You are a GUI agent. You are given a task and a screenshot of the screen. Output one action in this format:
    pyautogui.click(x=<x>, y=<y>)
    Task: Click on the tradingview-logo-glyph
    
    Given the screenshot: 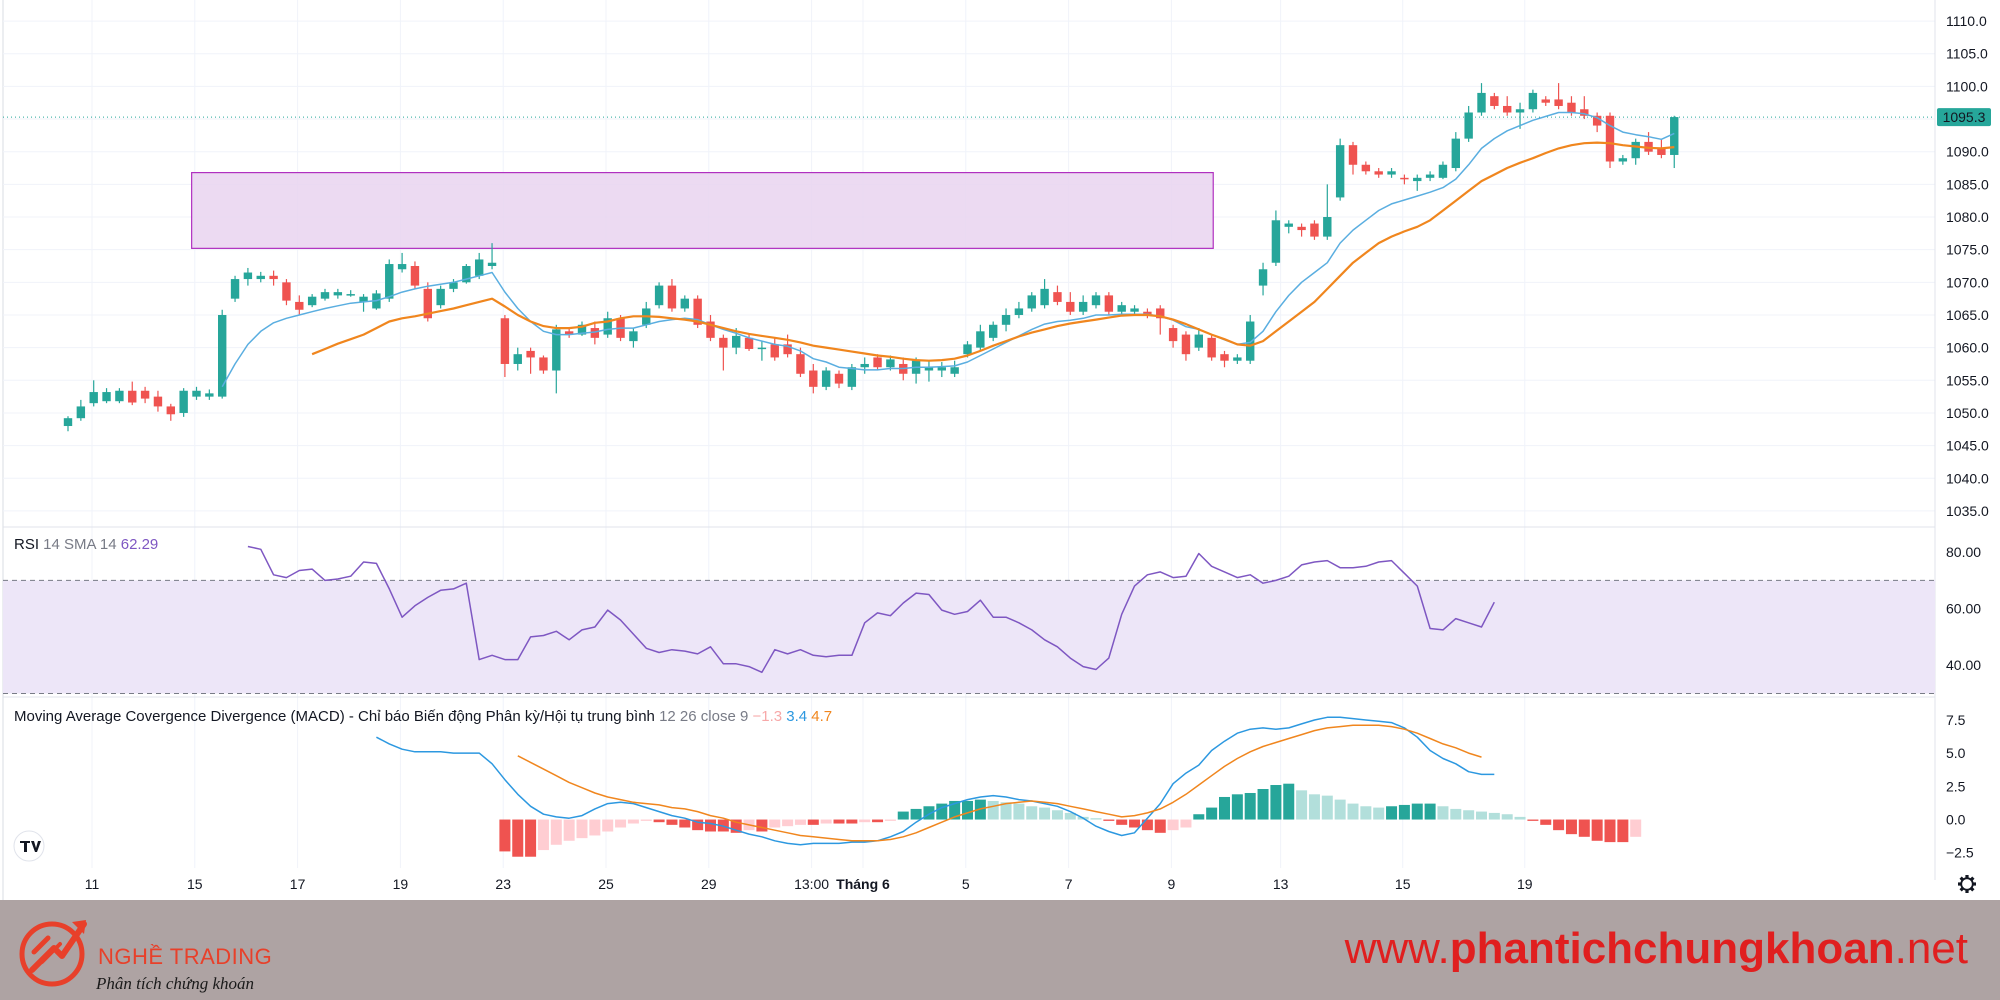 What is the action you would take?
    pyautogui.click(x=30, y=846)
    